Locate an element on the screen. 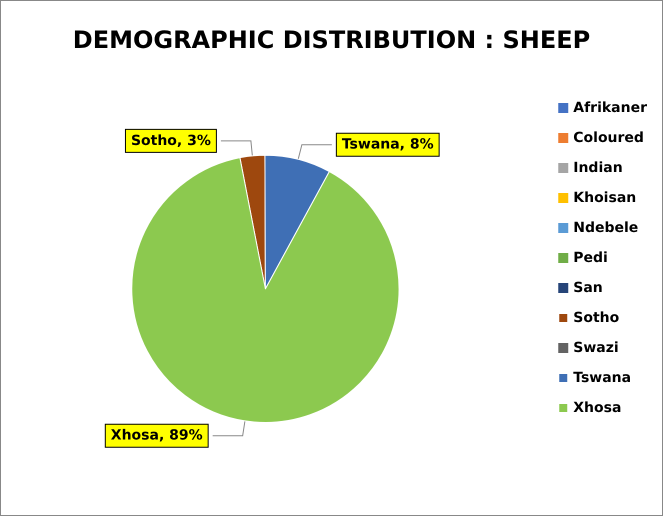 The image size is (663, 516). chart-title: DEMOGRAPHIC DISTRIBUTION : SHEEP is located at coordinates (331, 40).